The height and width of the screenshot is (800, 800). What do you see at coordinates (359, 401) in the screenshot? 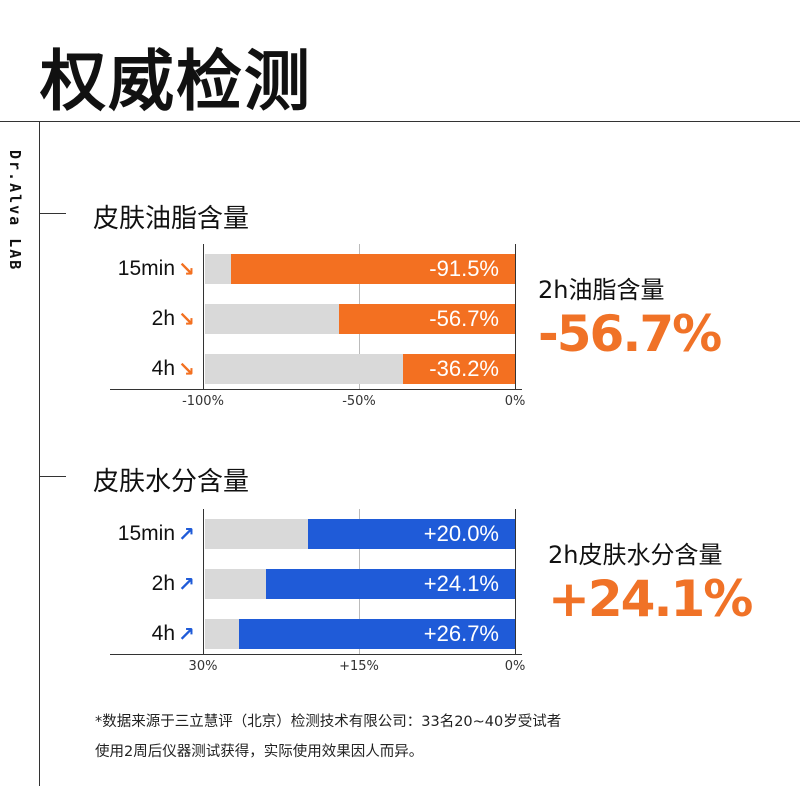
I see `x-tick-label: -50%` at bounding box center [359, 401].